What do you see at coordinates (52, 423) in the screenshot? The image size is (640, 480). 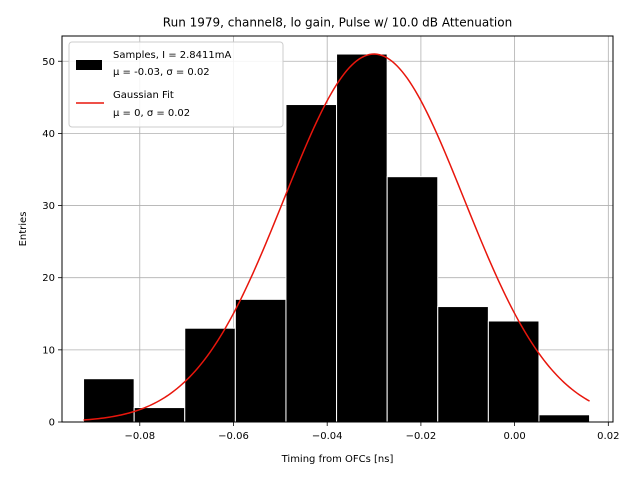 I see `y-tick-label-0: 0` at bounding box center [52, 423].